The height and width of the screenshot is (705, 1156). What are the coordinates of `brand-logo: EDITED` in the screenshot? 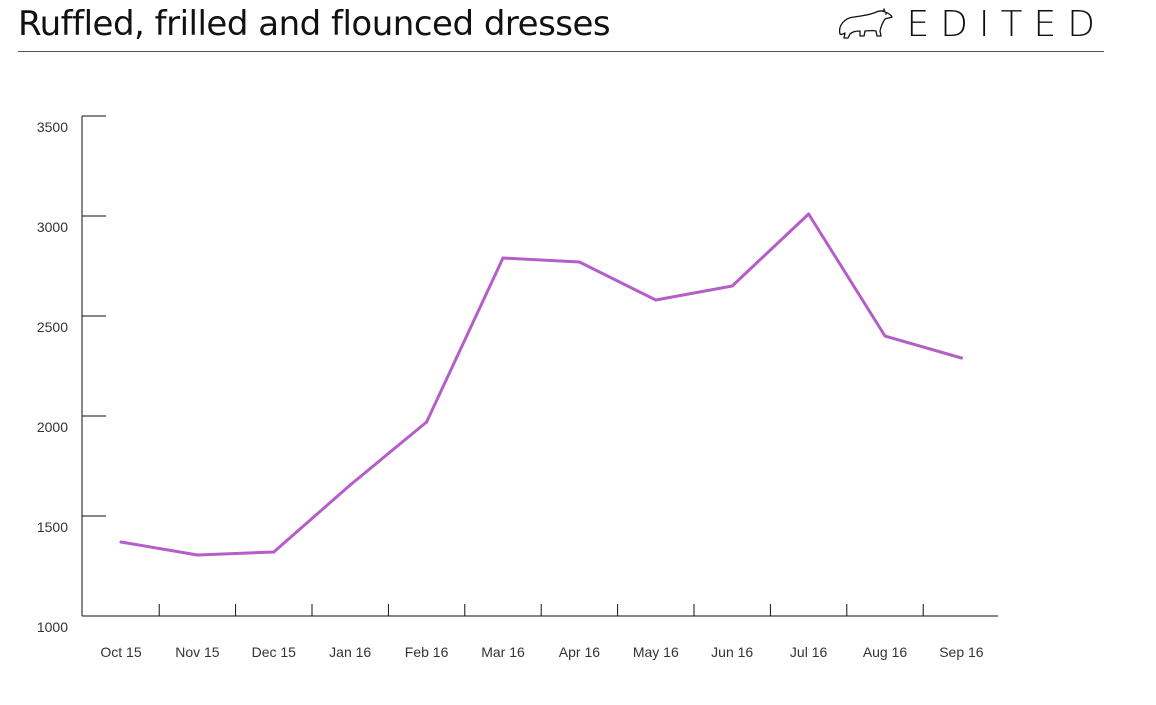 It's located at (970, 24).